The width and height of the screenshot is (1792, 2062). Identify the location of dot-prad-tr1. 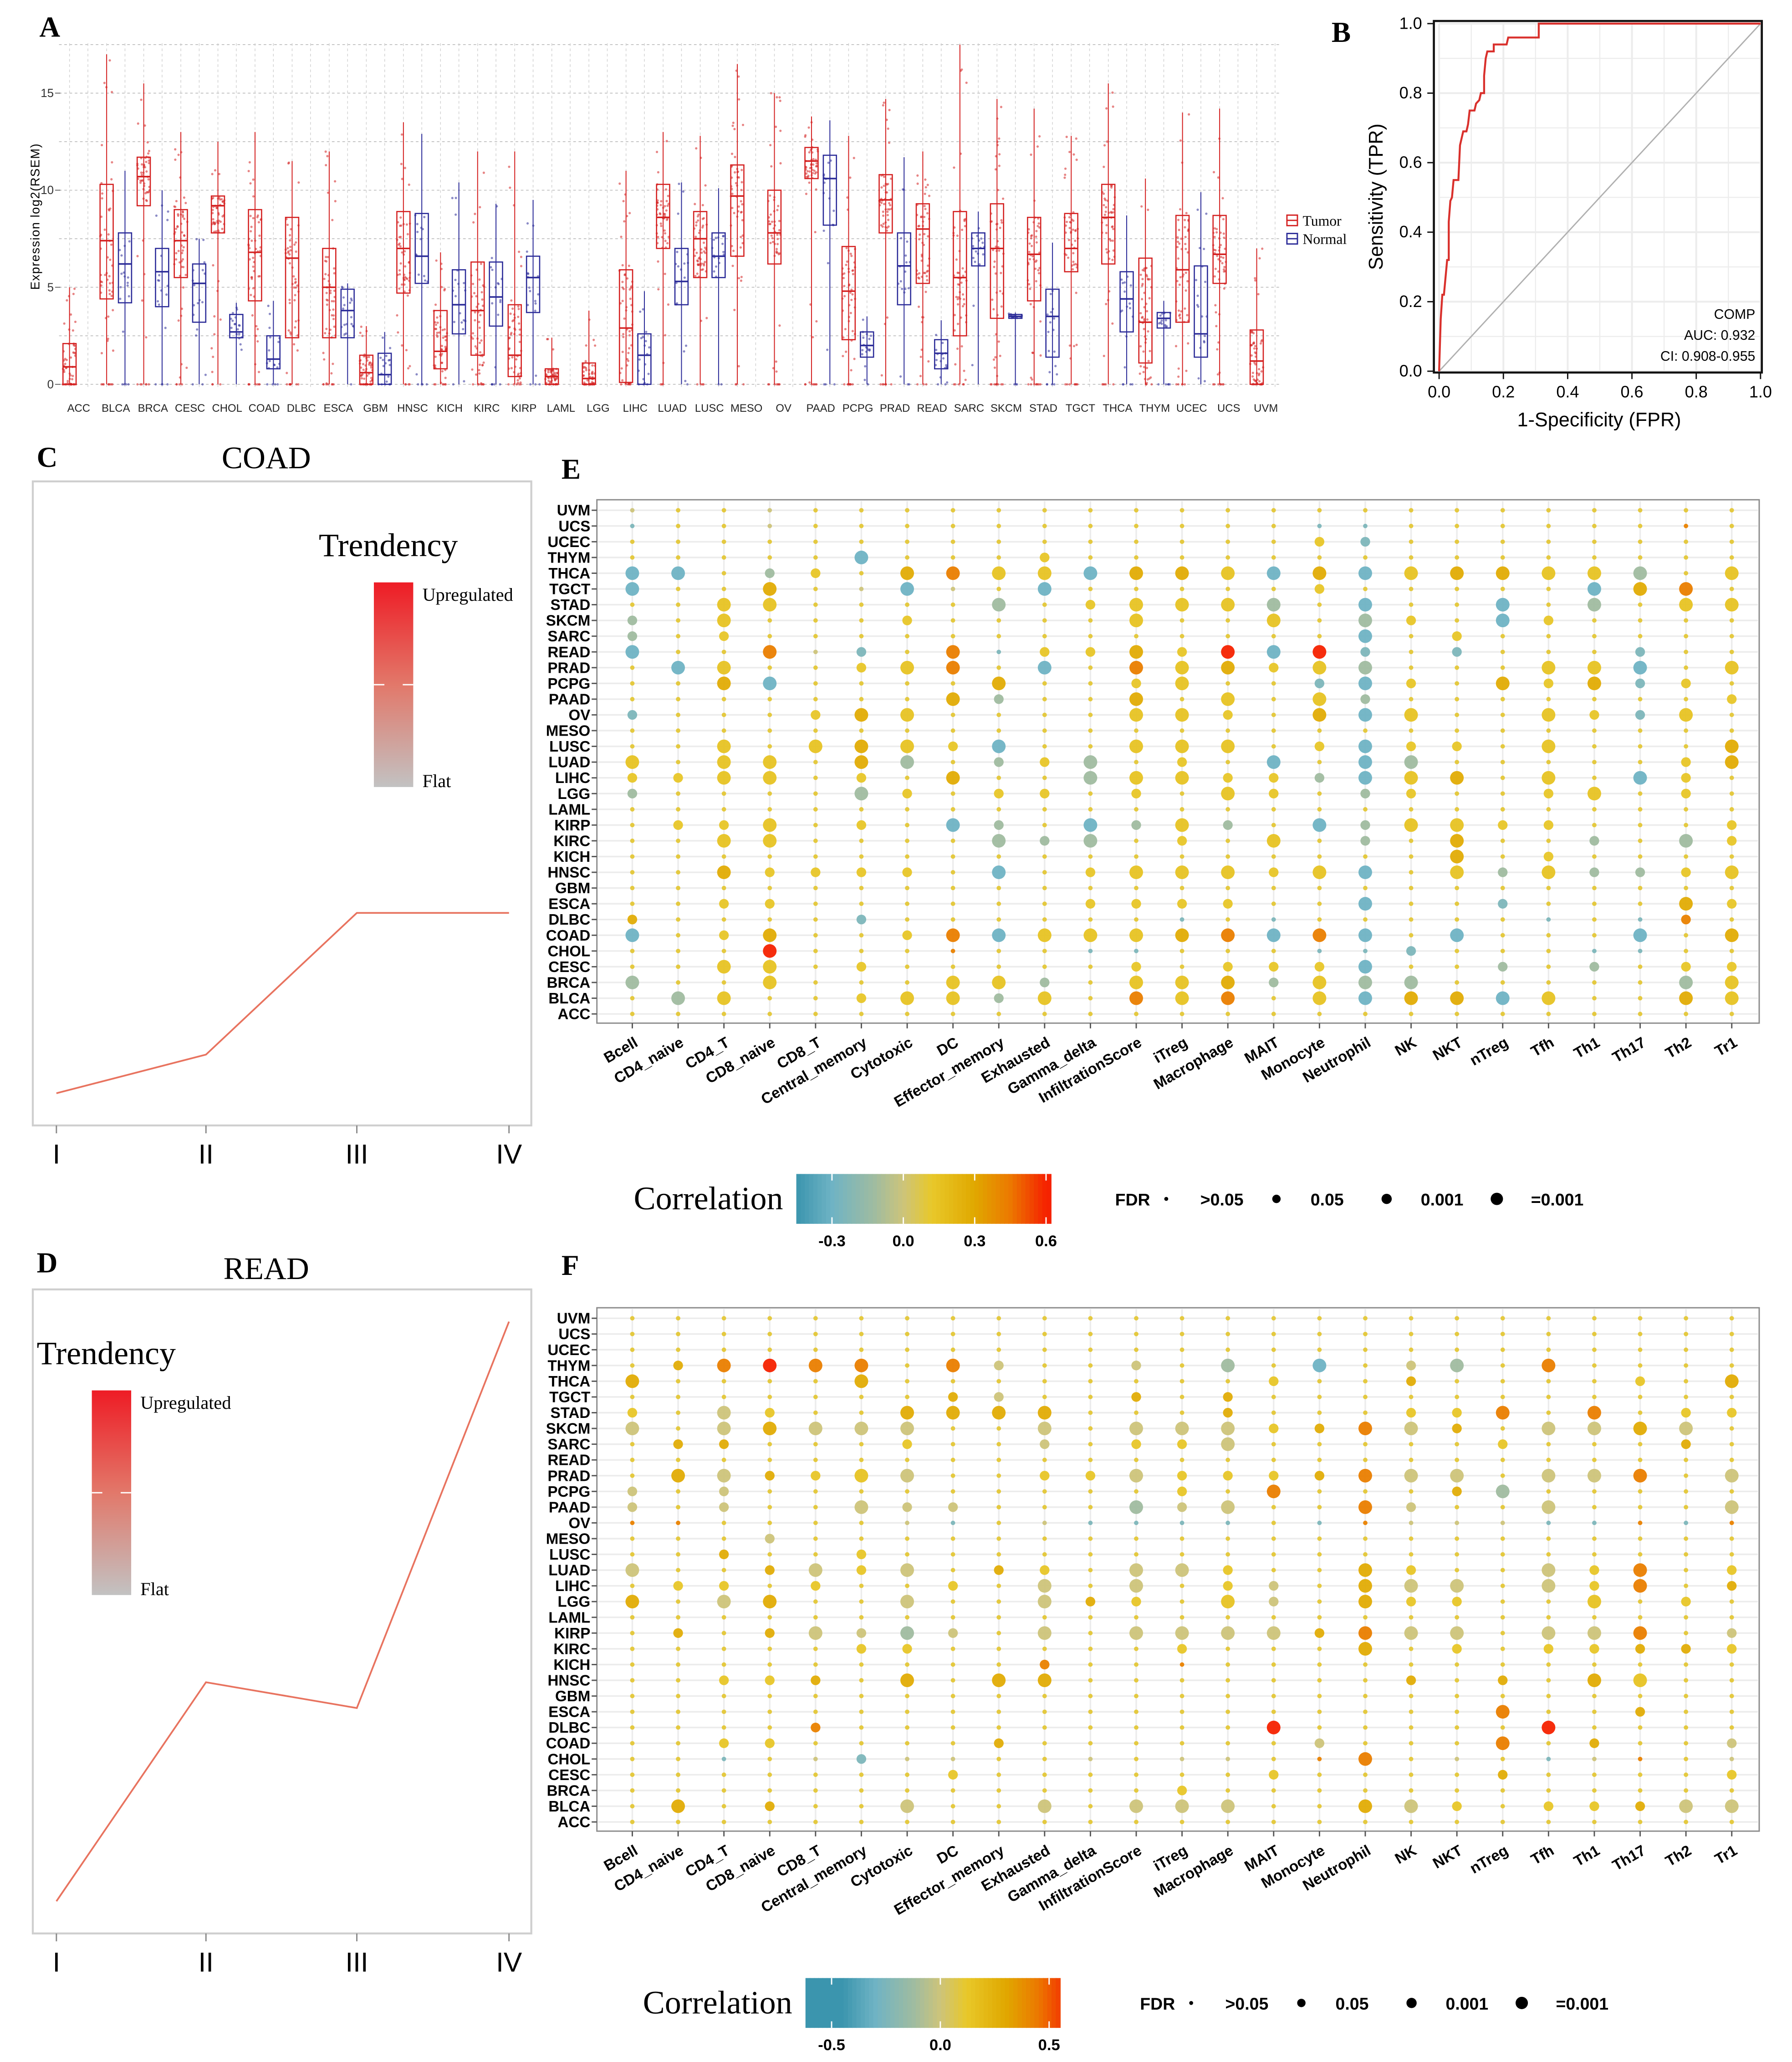
(1732, 667).